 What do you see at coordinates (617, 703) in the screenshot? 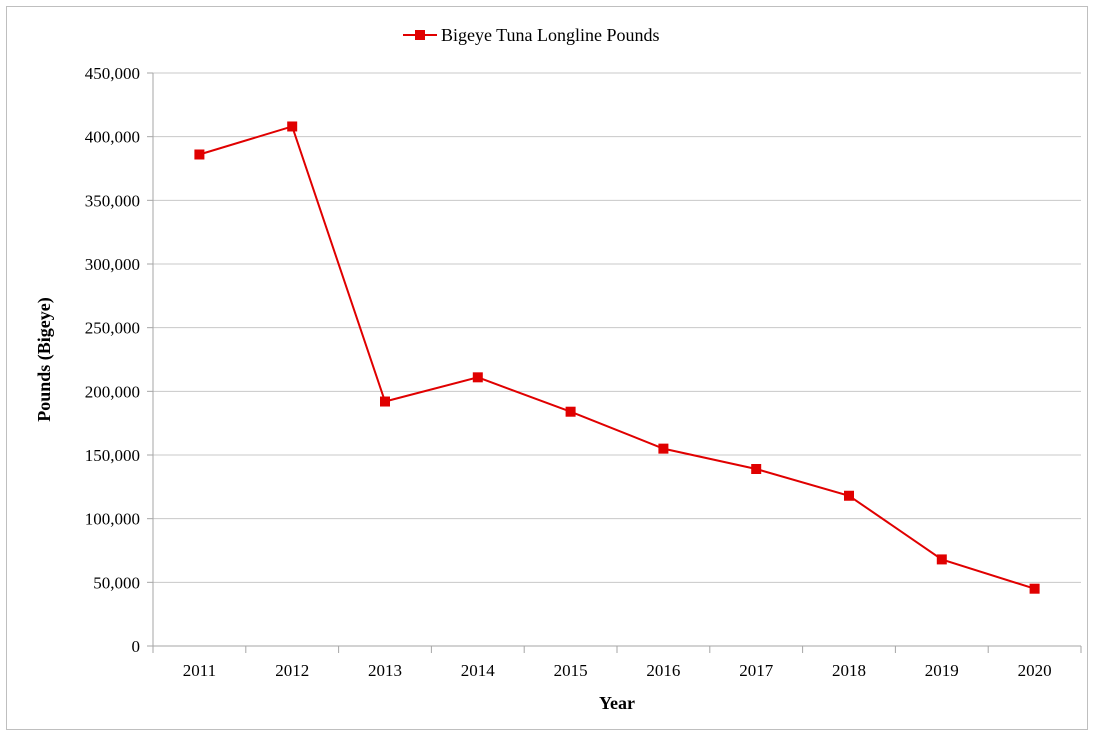
I see `x-axis-title: Year` at bounding box center [617, 703].